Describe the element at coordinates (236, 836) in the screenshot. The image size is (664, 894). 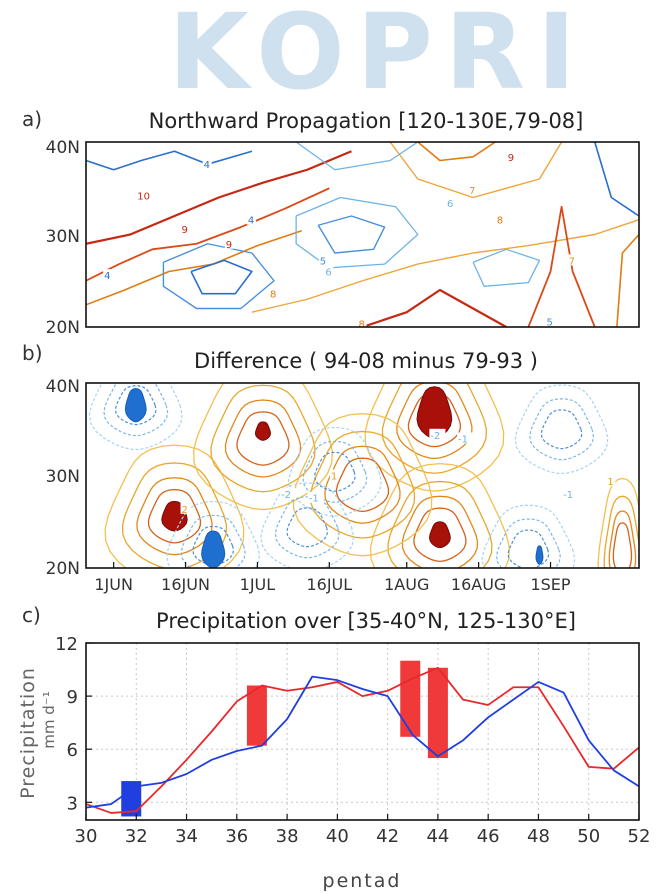
I see `x-tick-label: 36` at that location.